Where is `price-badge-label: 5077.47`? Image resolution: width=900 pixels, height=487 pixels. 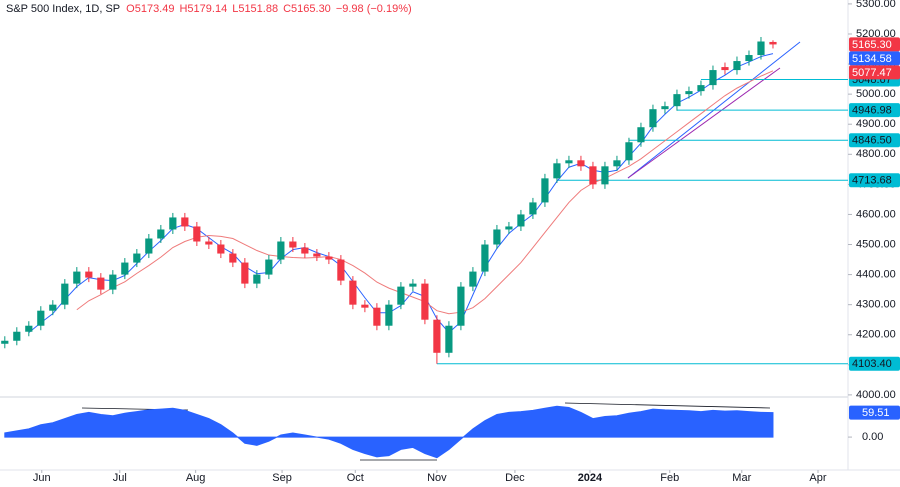
price-badge-label: 5077.47 is located at coordinates (872, 73).